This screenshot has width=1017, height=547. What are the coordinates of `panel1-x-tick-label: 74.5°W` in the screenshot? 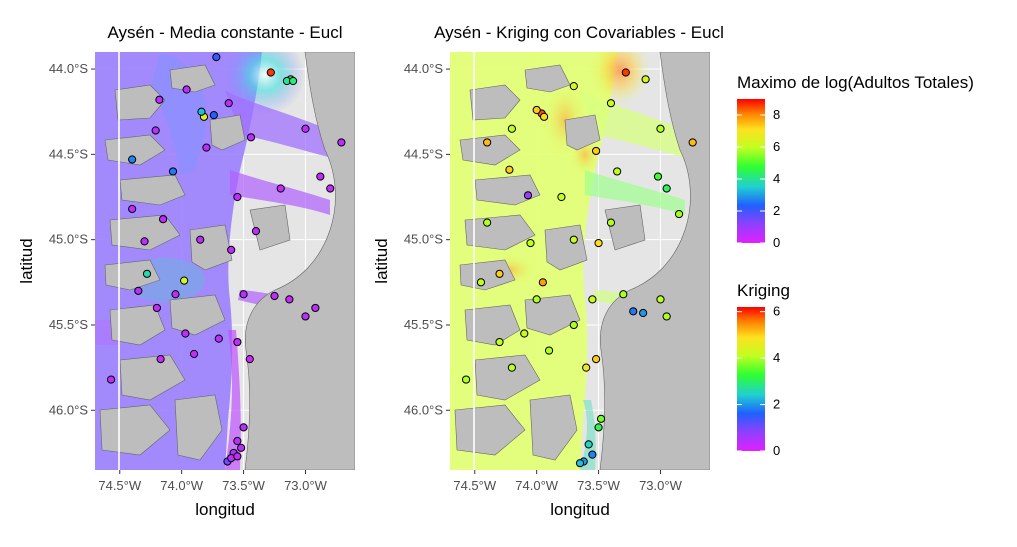 It's located at (120, 485).